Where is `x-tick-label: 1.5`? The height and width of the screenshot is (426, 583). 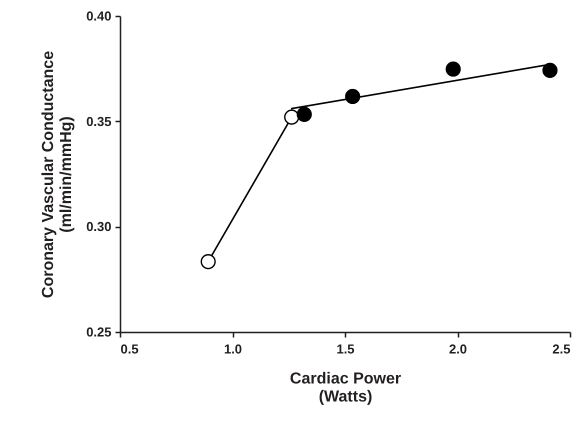 x-tick-label: 1.5 is located at coordinates (345, 349).